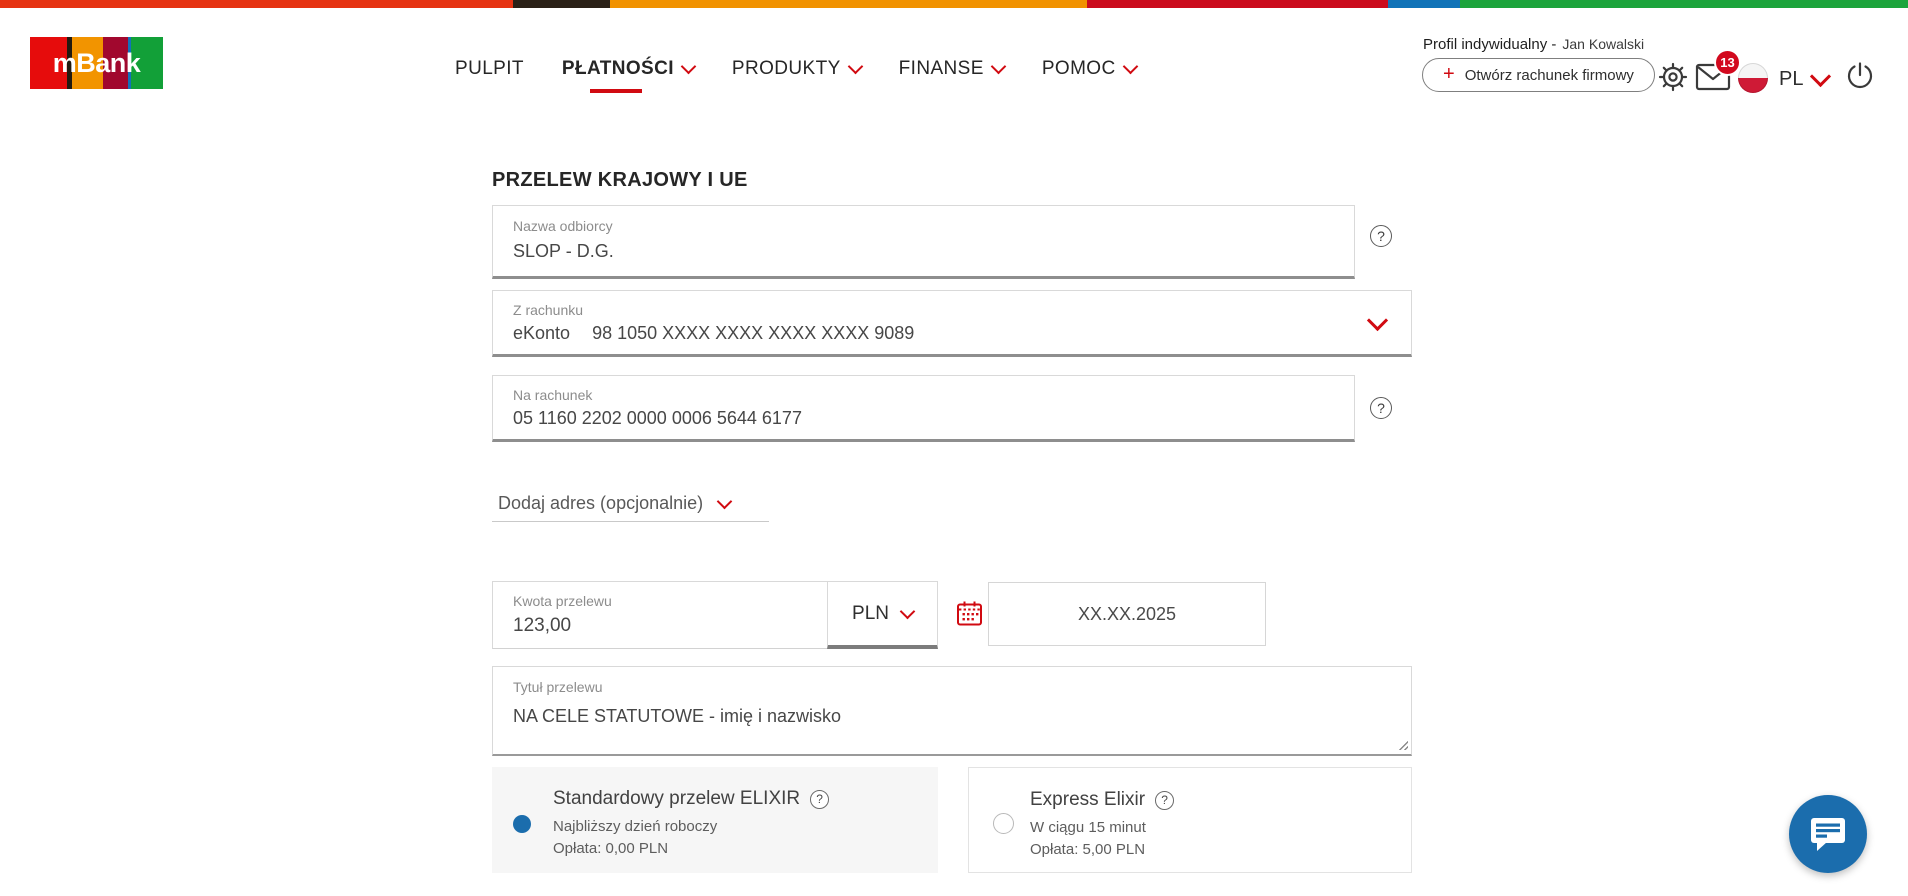 The height and width of the screenshot is (896, 1908). I want to click on transfer-type-fee: Opłata: 5,00 PLN, so click(1088, 849).